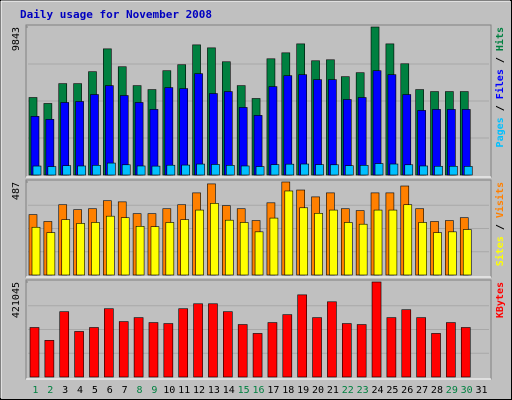 Image resolution: width=512 pixels, height=400 pixels. What do you see at coordinates (500, 84) in the screenshot?
I see `legend-entry: Files` at bounding box center [500, 84].